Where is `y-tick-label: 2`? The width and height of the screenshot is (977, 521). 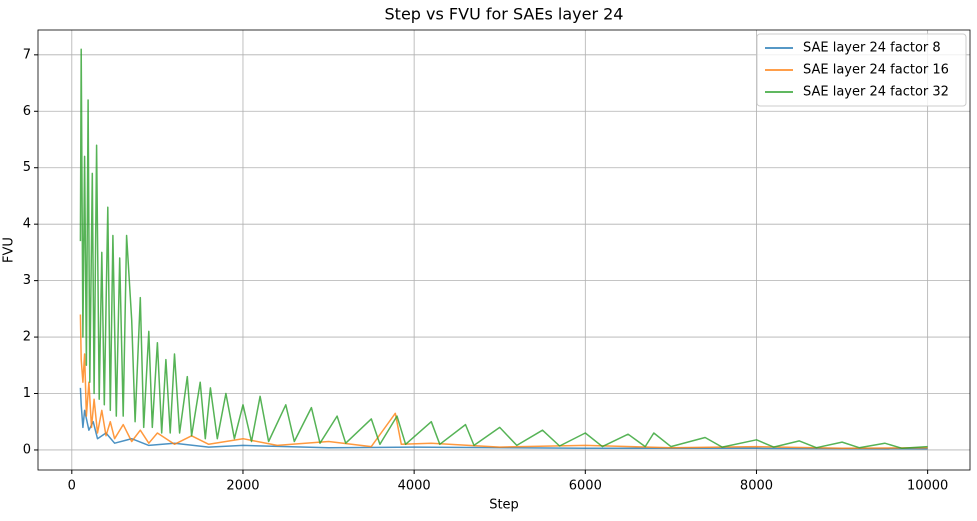
y-tick-label: 2 is located at coordinates (27, 337).